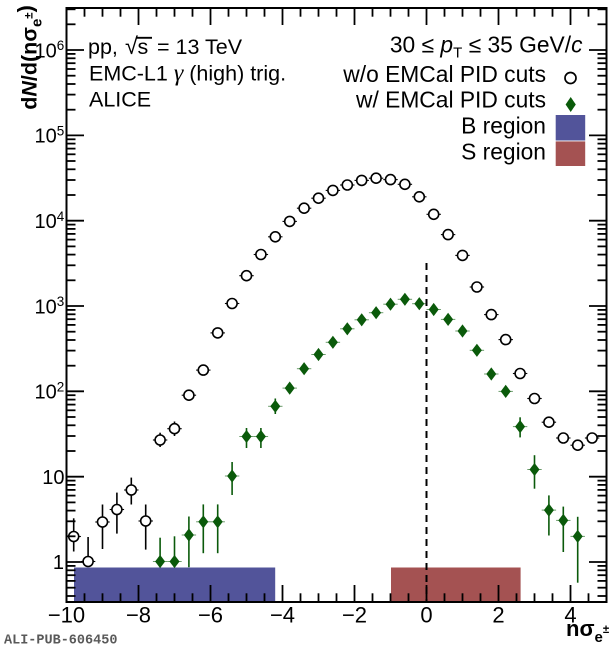 The height and width of the screenshot is (655, 615). What do you see at coordinates (503, 152) in the screenshot?
I see `svg-text: S region` at bounding box center [503, 152].